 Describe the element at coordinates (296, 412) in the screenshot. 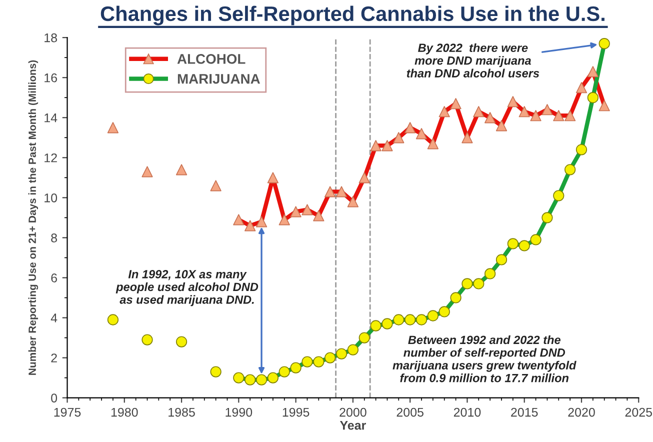

I see `x-tick-label: 1995` at that location.